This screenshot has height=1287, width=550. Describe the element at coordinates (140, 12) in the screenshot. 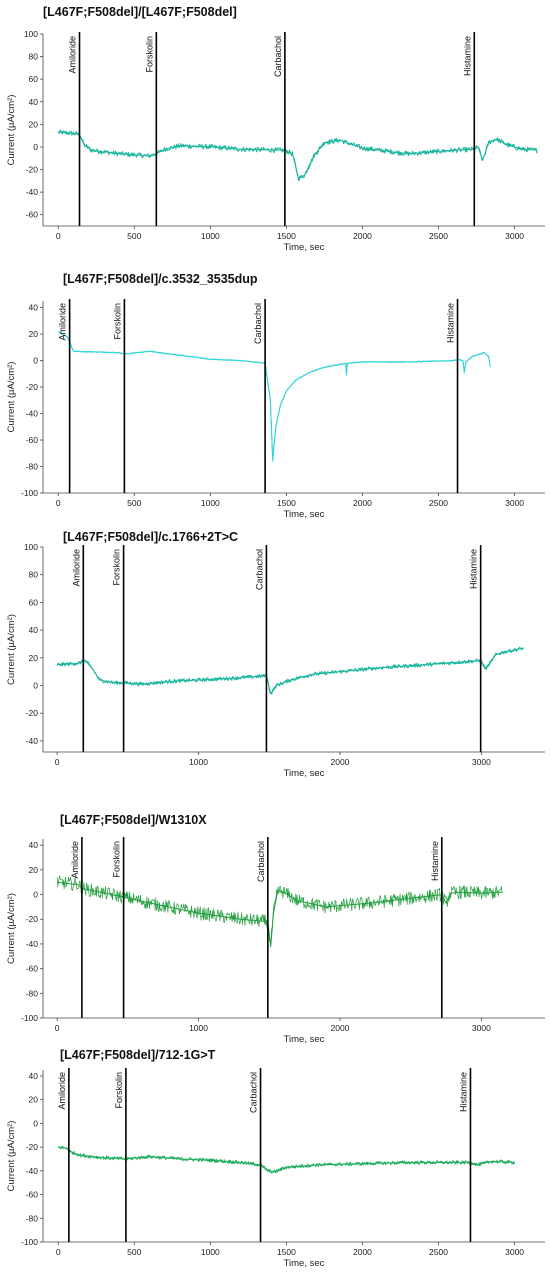

I see `chart-title: [L467F;F508del]/[L467F;F508del]` at that location.